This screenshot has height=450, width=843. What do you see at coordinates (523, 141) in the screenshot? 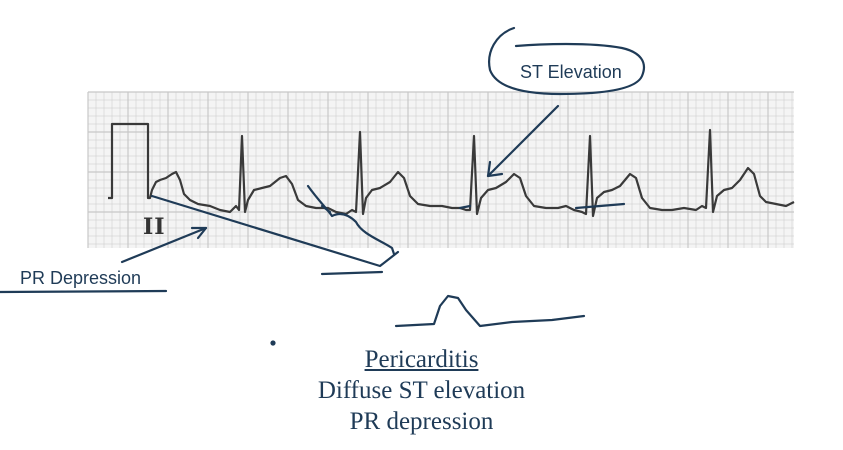
I see `st-elevation-arrow` at bounding box center [523, 141].